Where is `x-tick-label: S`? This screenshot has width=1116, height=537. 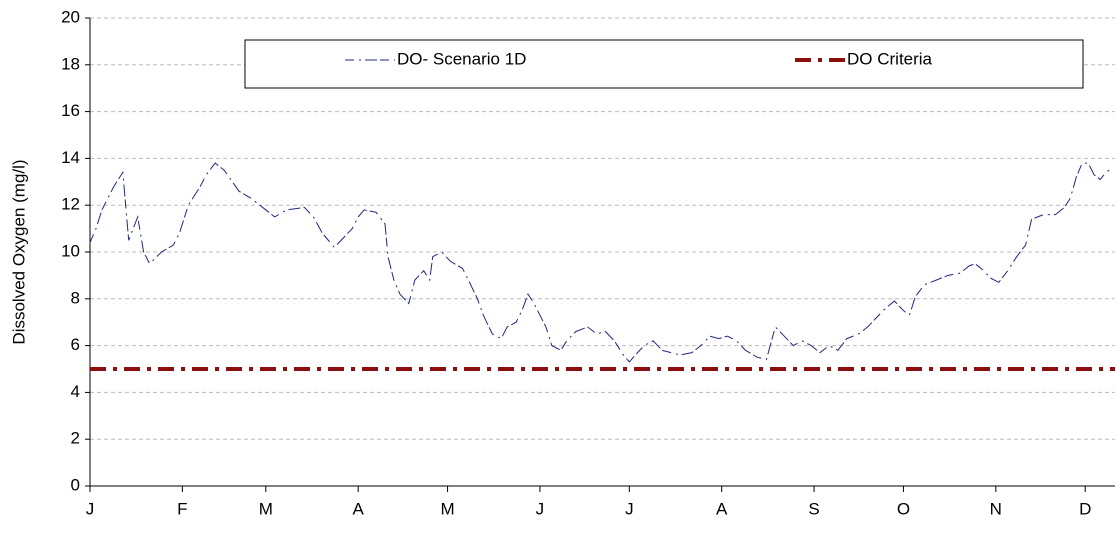
x-tick-label: S is located at coordinates (813, 508).